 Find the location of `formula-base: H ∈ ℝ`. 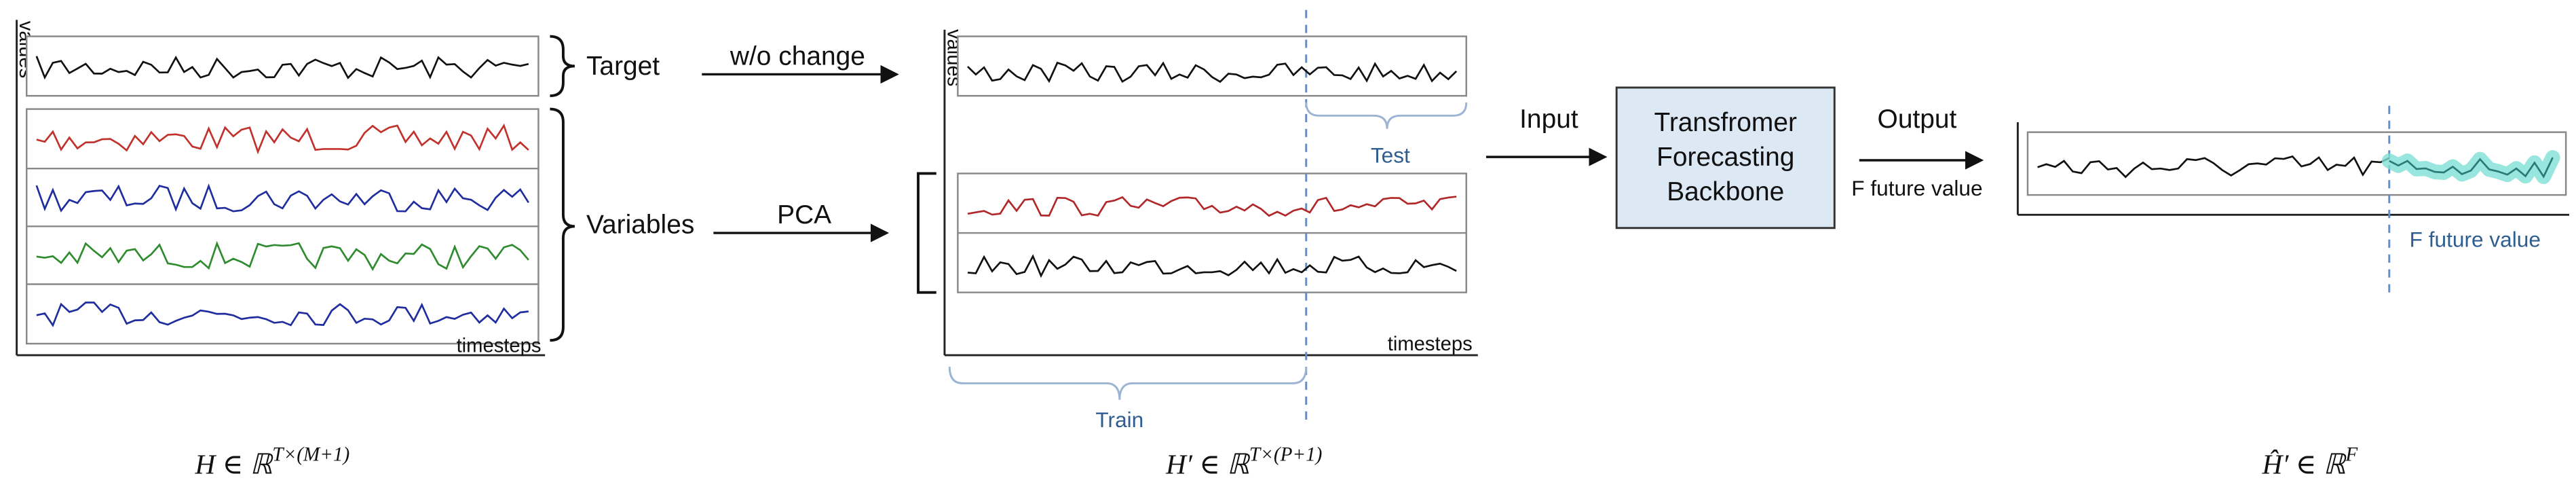

formula-base: H ∈ ℝ is located at coordinates (233, 464).